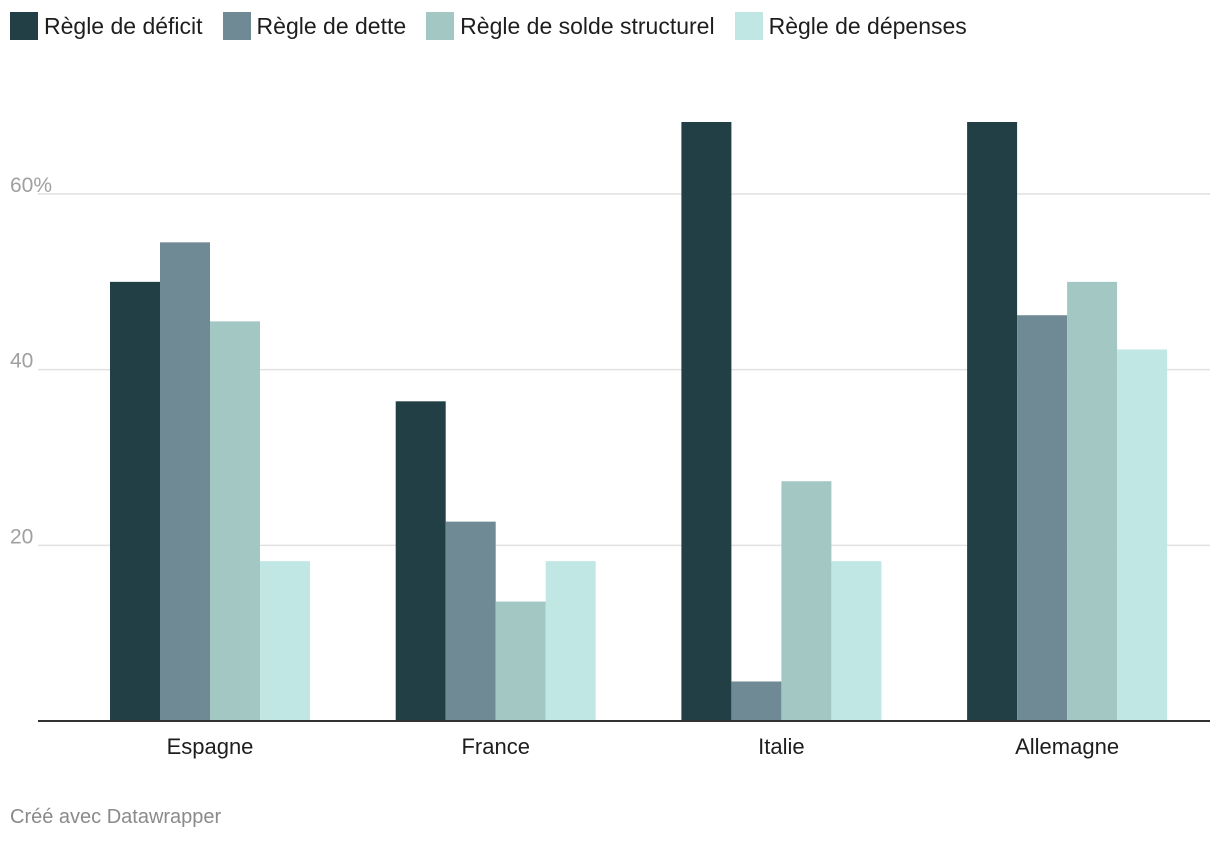  Describe the element at coordinates (781, 746) in the screenshot. I see `x-tick-label: Italie` at that location.